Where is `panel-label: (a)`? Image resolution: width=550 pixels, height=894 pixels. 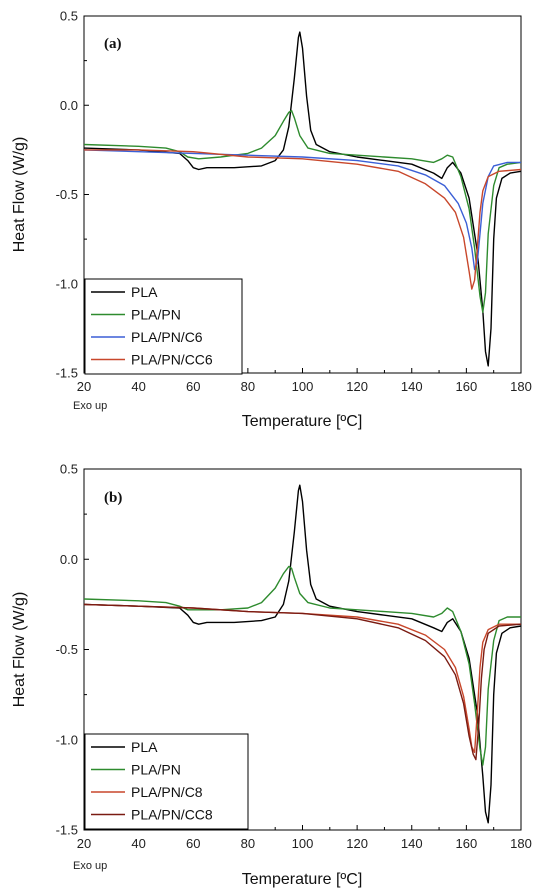 panel-label: (a) is located at coordinates (113, 44).